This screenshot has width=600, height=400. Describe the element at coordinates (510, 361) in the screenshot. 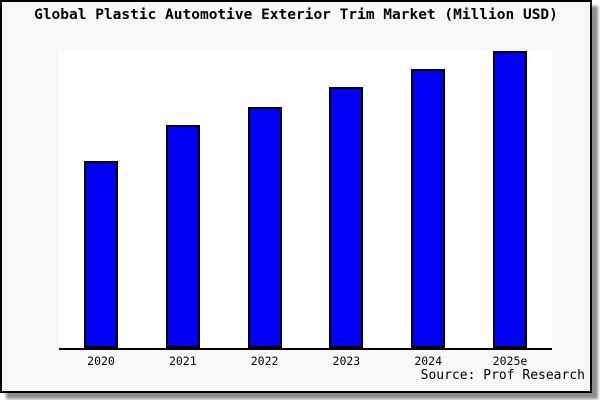

I see `x-axis-label: 2025e` at that location.